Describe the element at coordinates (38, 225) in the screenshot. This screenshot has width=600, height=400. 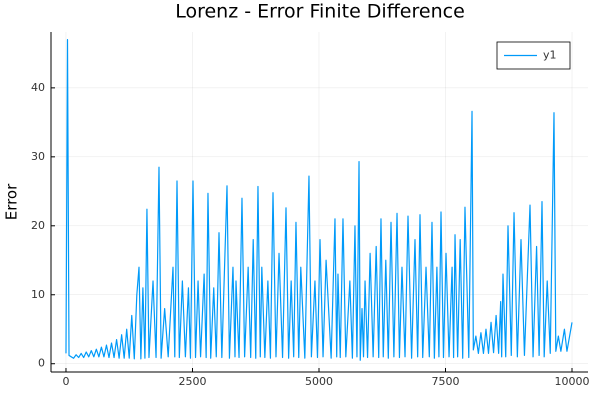
I see `y-tick-label: 20` at that location.